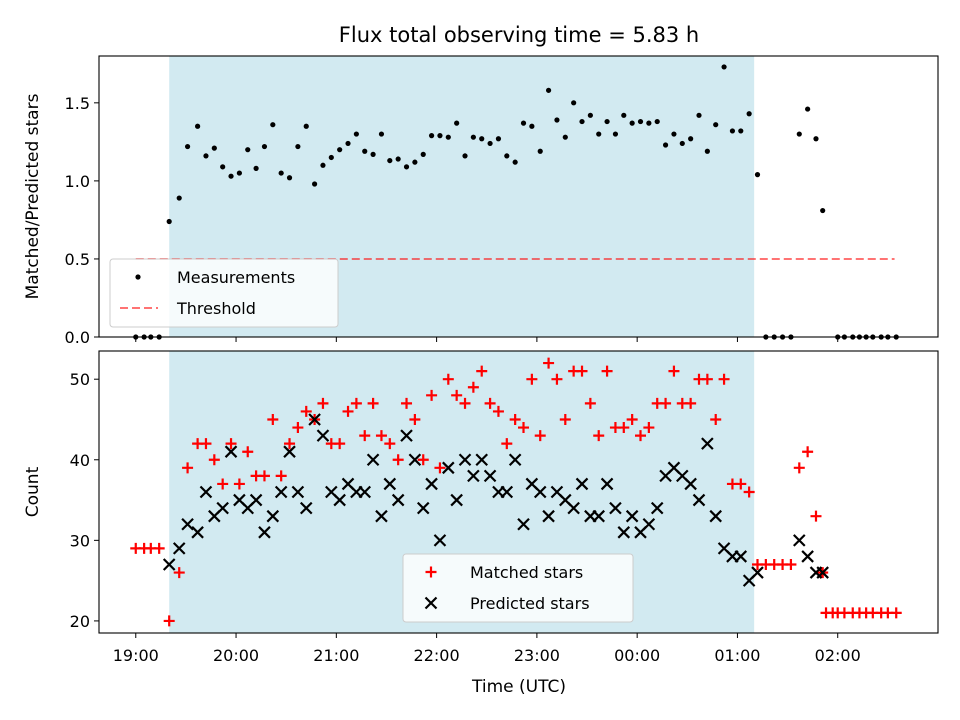  What do you see at coordinates (838, 655) in the screenshot?
I see `x-tick-label: 02:00` at bounding box center [838, 655].